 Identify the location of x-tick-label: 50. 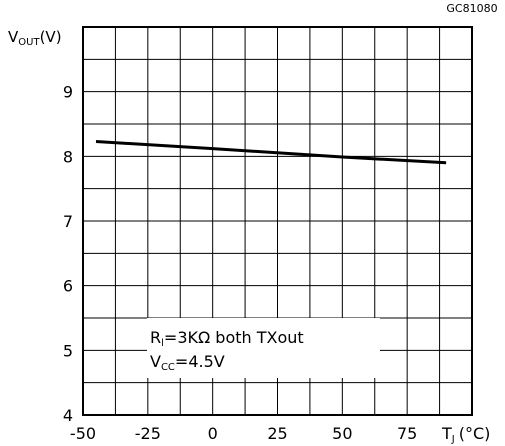
(342, 433).